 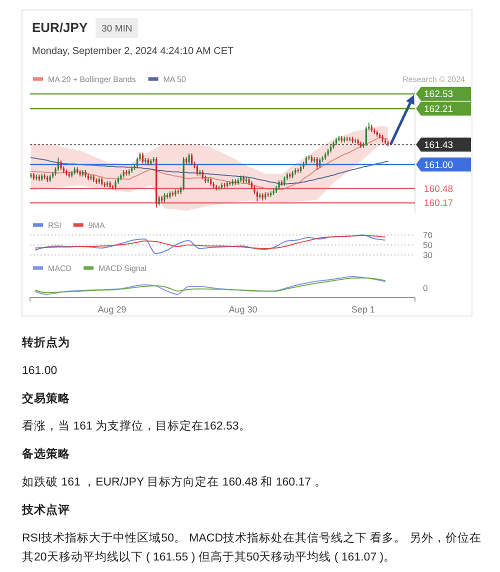 What do you see at coordinates (122, 268) in the screenshot?
I see `legend-label: MACD Signal` at bounding box center [122, 268].